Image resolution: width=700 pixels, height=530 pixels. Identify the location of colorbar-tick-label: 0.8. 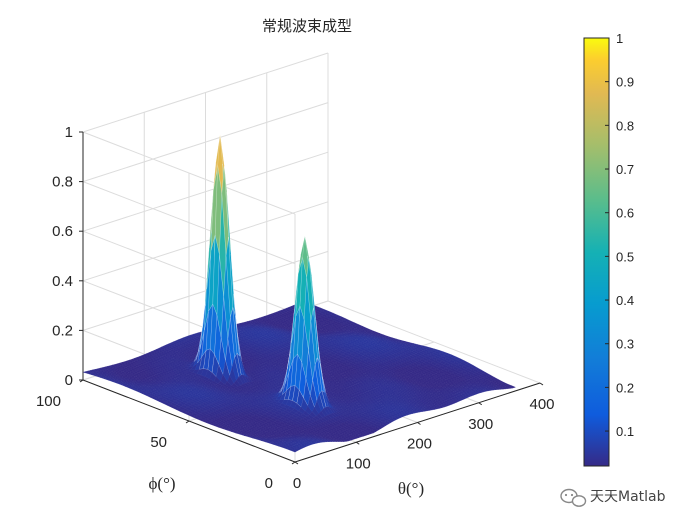
(625, 125).